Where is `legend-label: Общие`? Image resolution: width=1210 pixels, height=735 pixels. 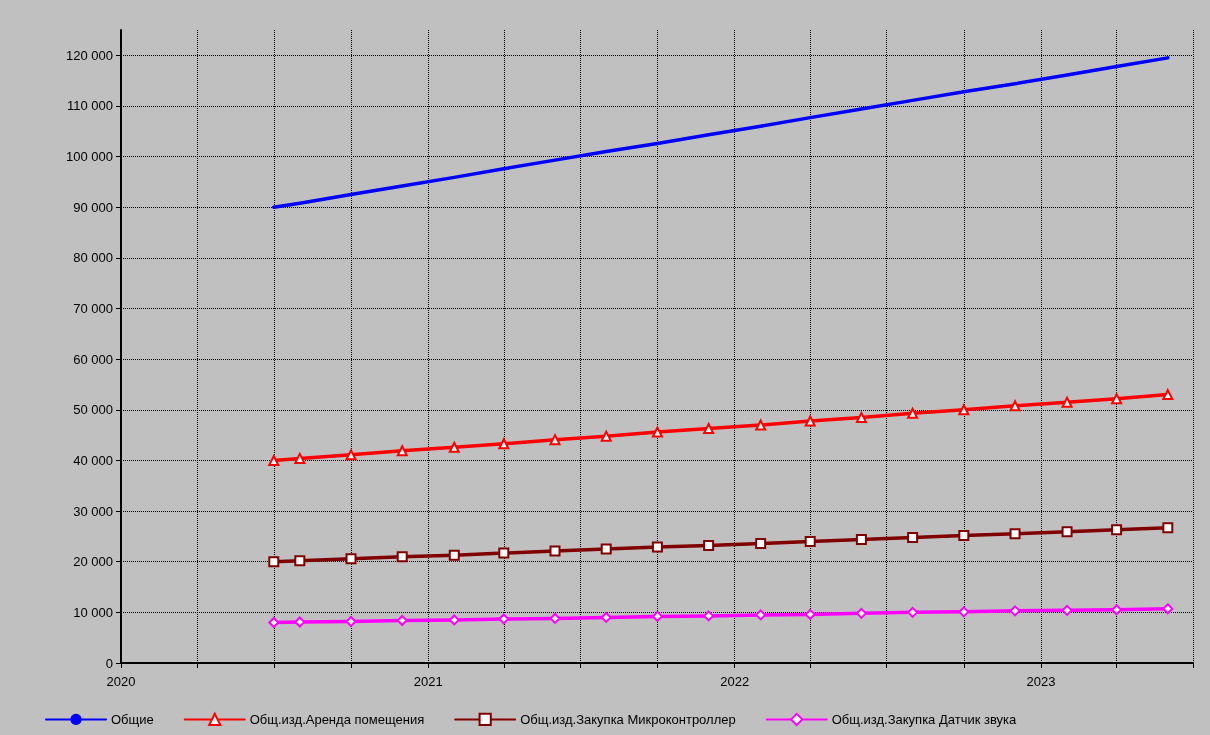 legend-label: Общие is located at coordinates (132, 719).